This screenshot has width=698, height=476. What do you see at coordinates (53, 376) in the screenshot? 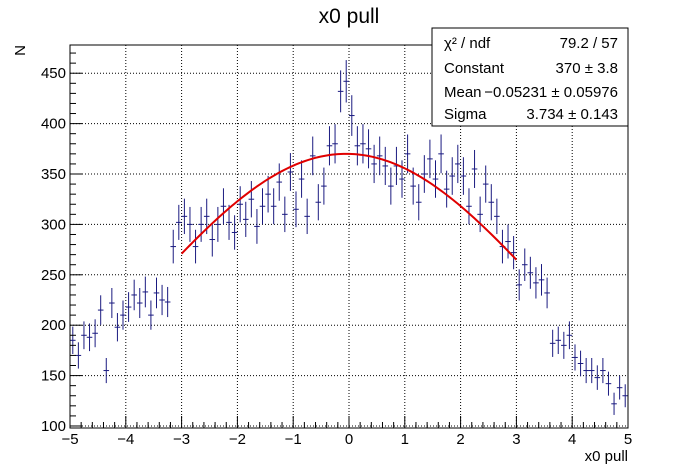
I see `y-tick-label: 150` at bounding box center [53, 376].